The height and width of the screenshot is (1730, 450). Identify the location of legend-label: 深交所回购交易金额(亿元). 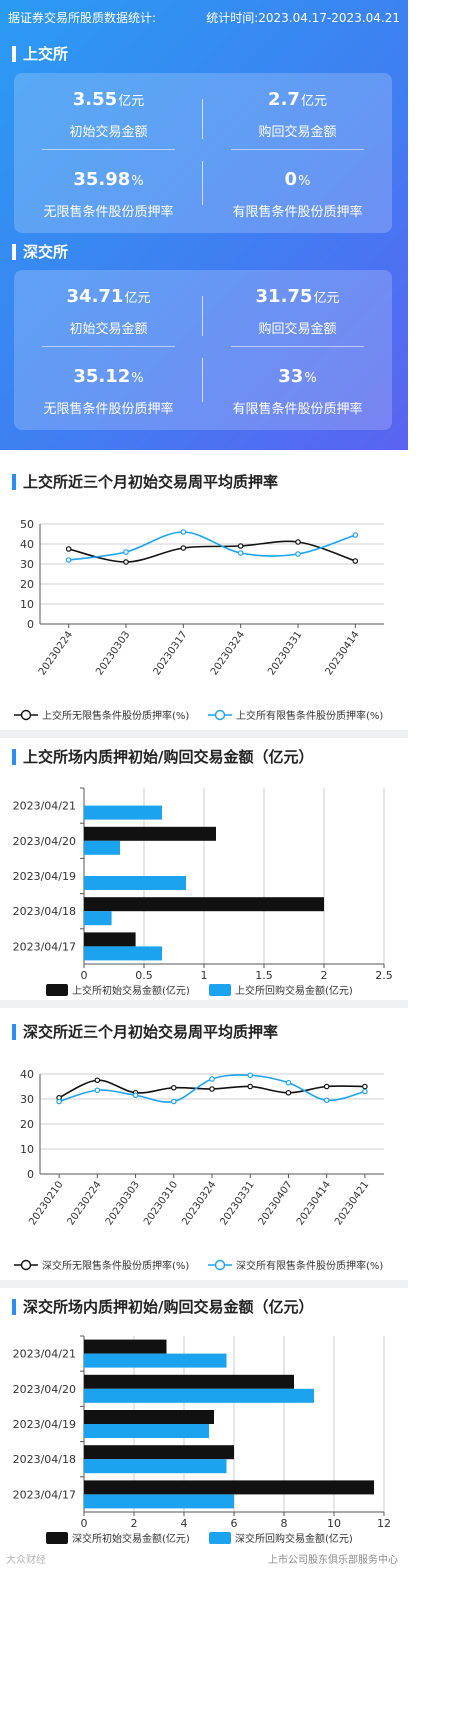
(294, 1538).